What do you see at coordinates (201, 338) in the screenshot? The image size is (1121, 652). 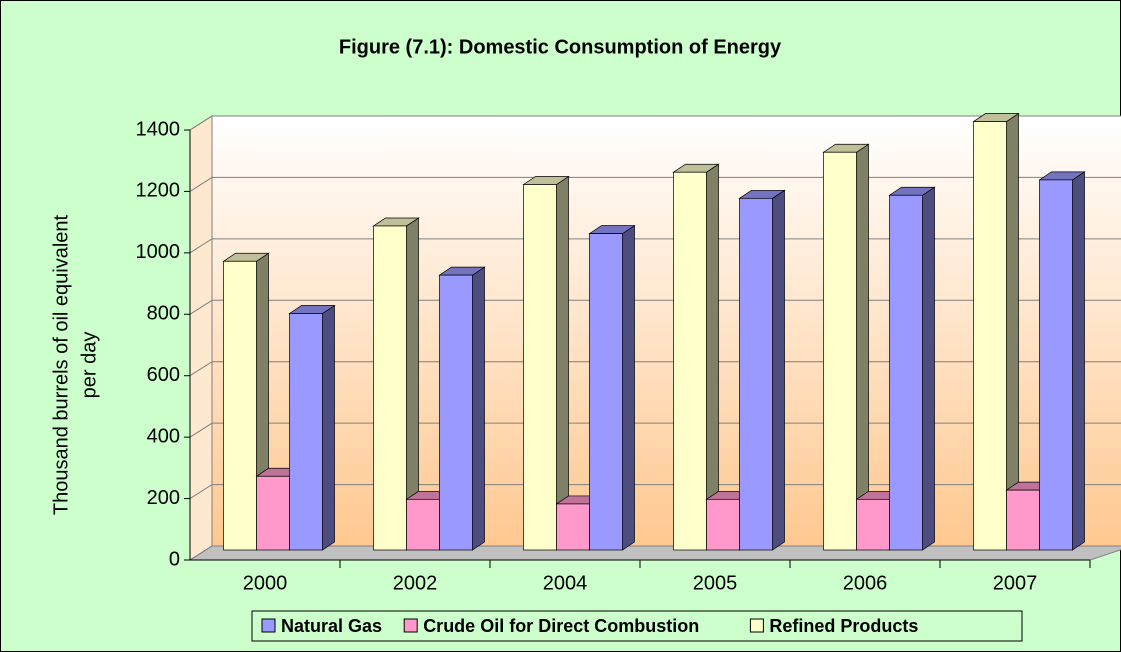 I see `side-wall` at bounding box center [201, 338].